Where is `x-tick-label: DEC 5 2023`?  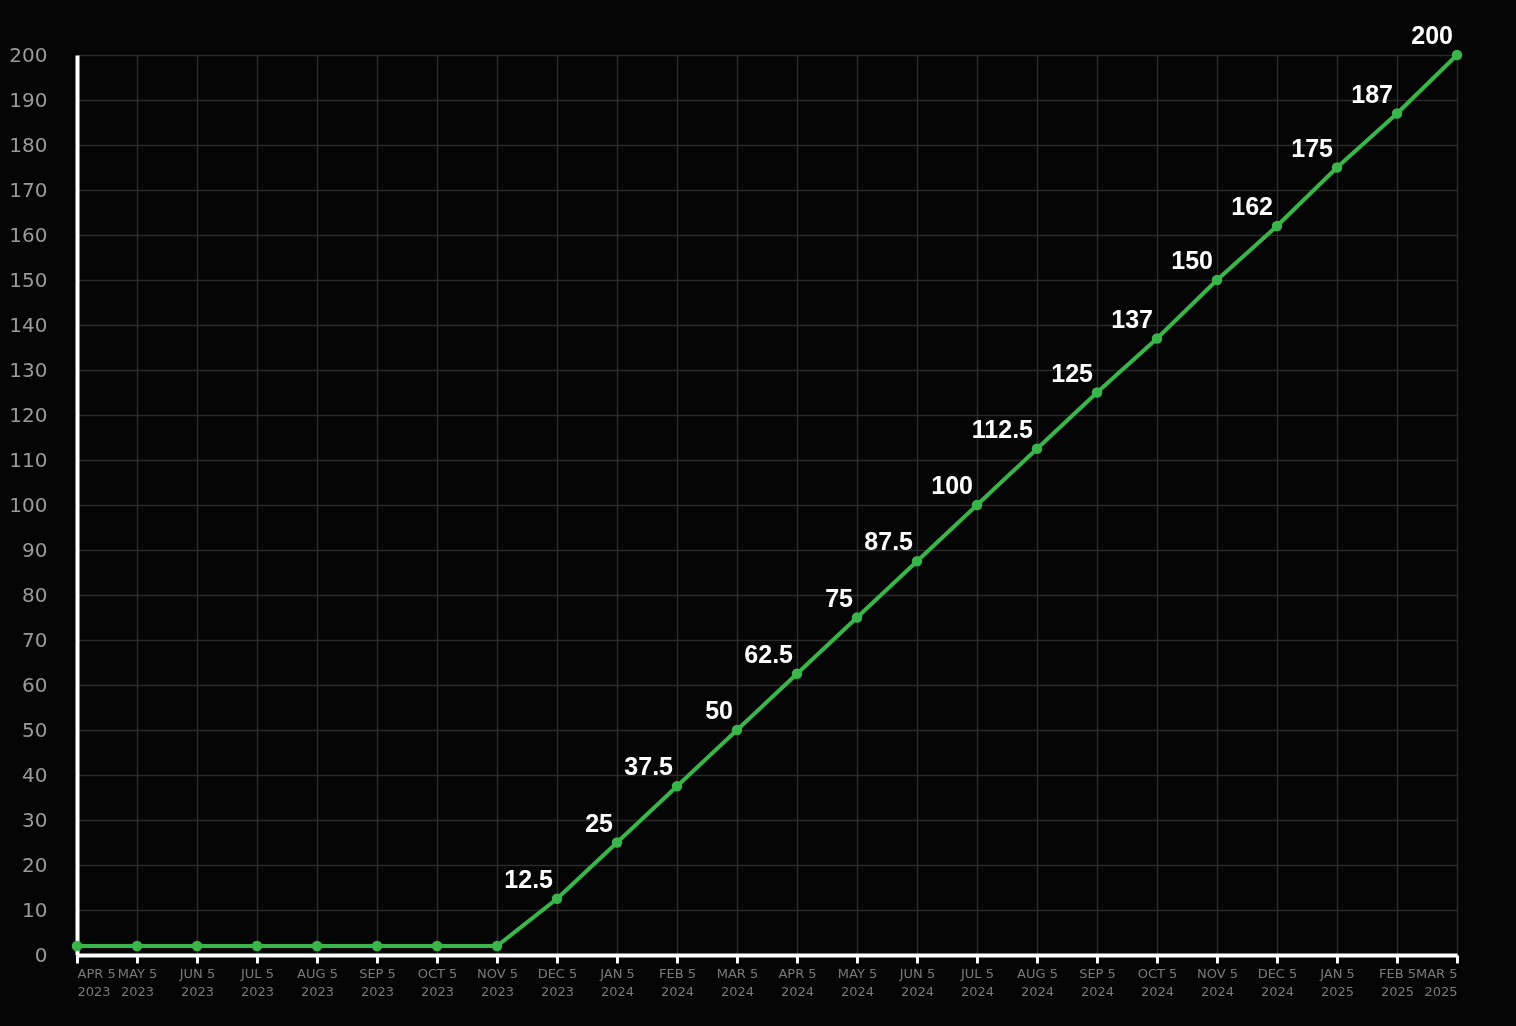
x-tick-label: DEC 5 2023 is located at coordinates (557, 982).